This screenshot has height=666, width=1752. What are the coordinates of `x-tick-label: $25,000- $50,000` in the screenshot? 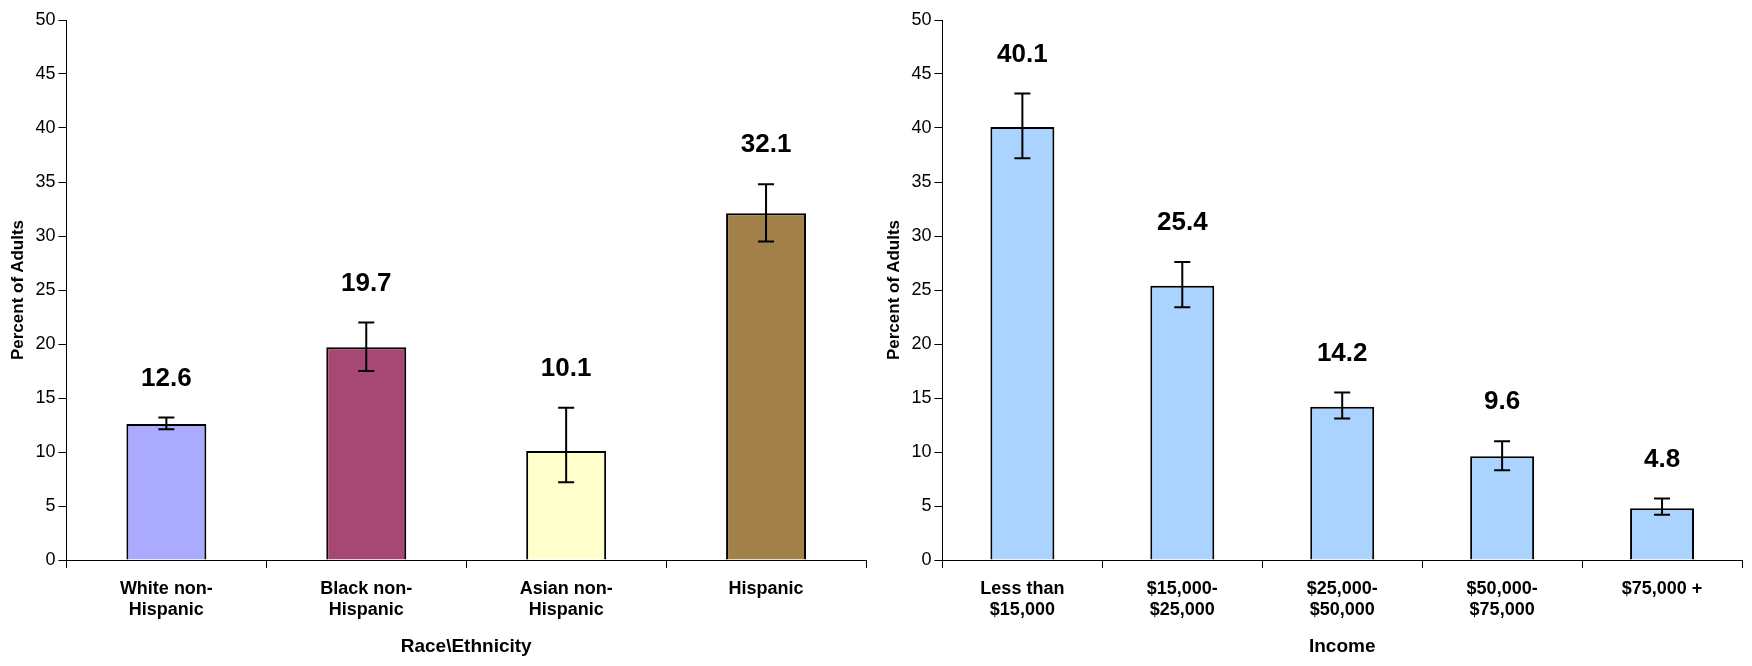 It's located at (1342, 598).